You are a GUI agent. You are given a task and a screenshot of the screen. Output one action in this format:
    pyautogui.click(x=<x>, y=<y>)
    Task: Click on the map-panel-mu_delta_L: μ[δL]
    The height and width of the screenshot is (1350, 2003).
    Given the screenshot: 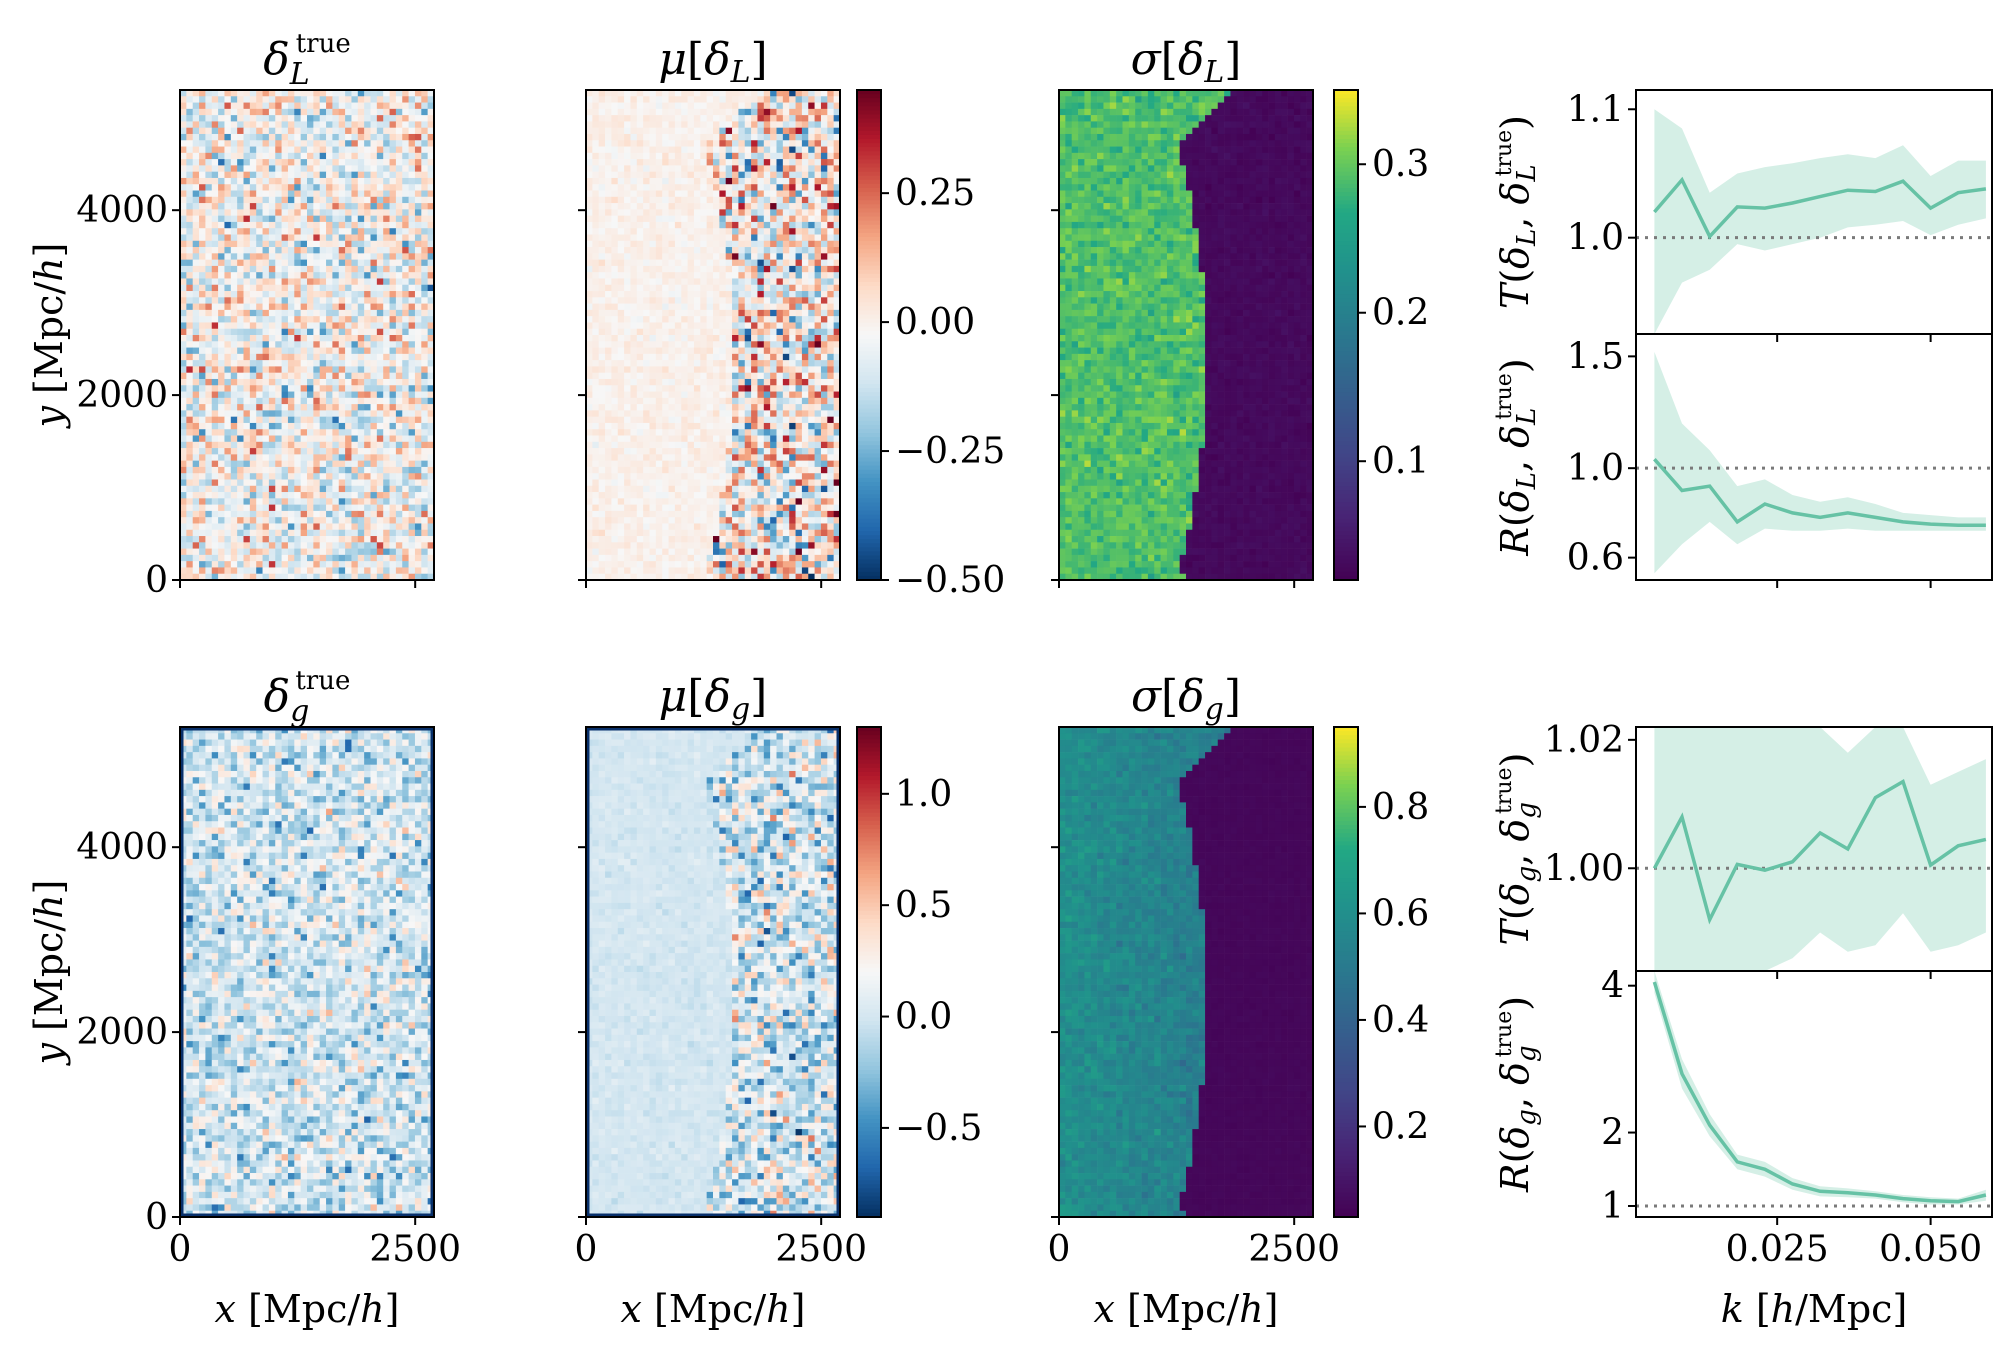 What is the action you would take?
    pyautogui.click(x=709, y=311)
    